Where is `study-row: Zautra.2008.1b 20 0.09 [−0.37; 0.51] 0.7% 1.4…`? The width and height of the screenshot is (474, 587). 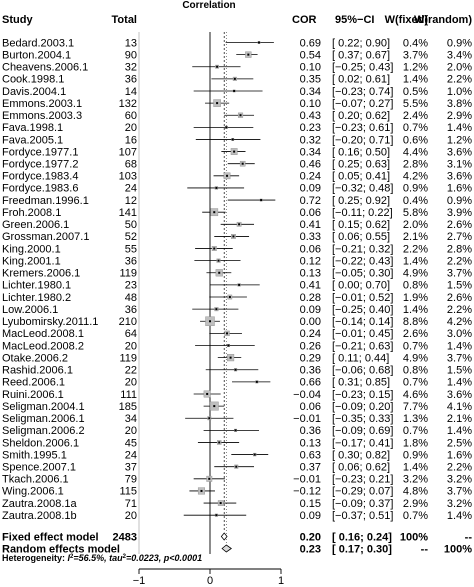 study-row: Zautra.2008.1b 20 0.09 [−0.37; 0.51] 0.7% 1.4… is located at coordinates (237, 516).